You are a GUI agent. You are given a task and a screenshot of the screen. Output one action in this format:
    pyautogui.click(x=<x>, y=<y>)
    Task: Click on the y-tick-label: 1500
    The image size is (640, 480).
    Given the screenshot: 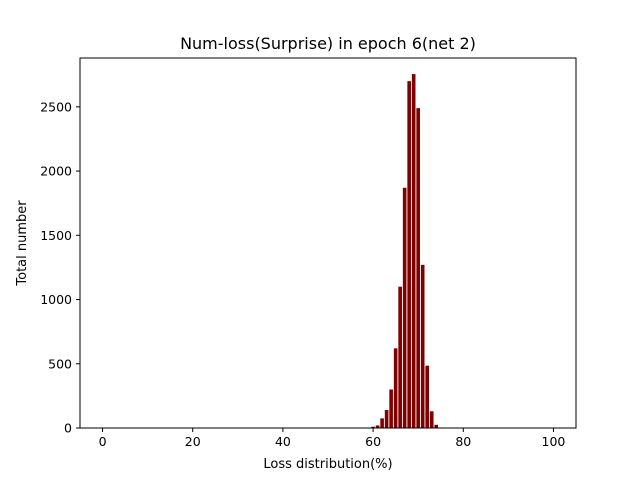 What is the action you would take?
    pyautogui.click(x=56, y=235)
    